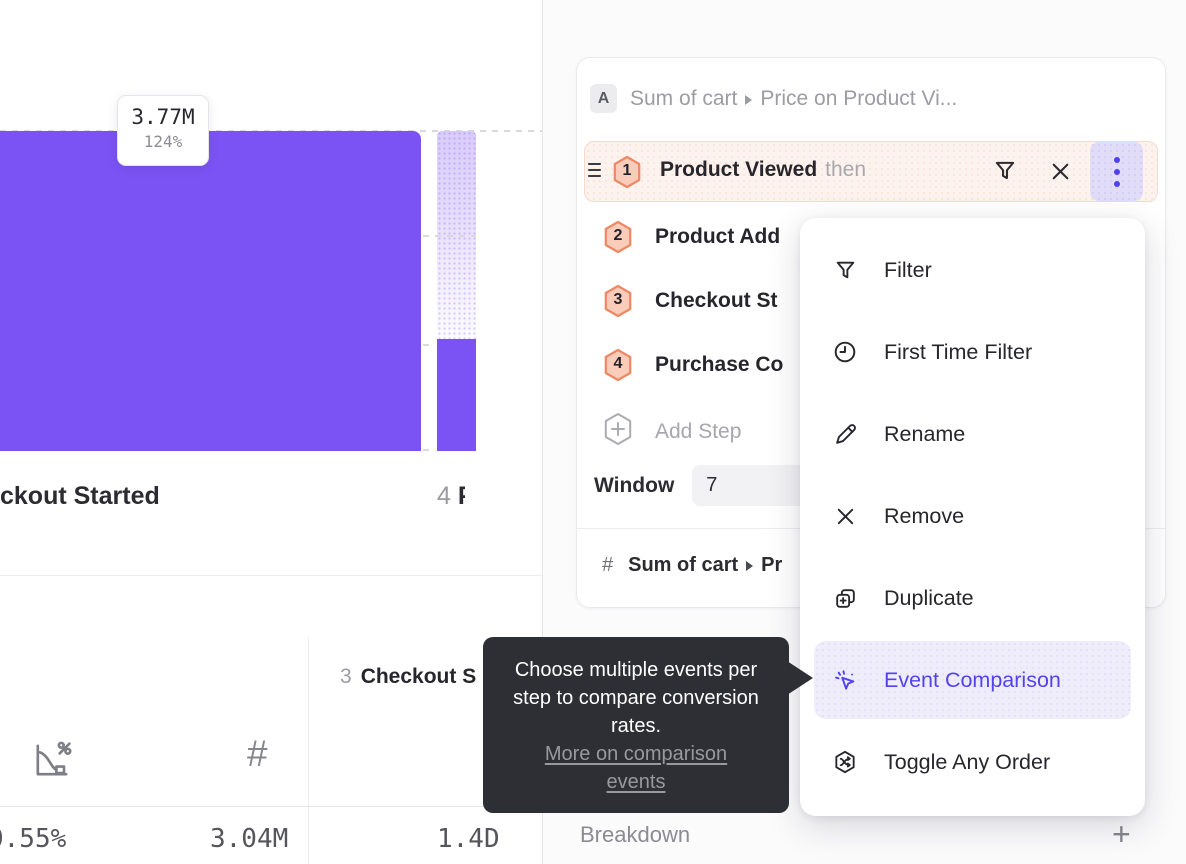 The width and height of the screenshot is (1186, 864). What do you see at coordinates (408, 676) in the screenshot?
I see `table-header-step3: 3 Checkout S` at bounding box center [408, 676].